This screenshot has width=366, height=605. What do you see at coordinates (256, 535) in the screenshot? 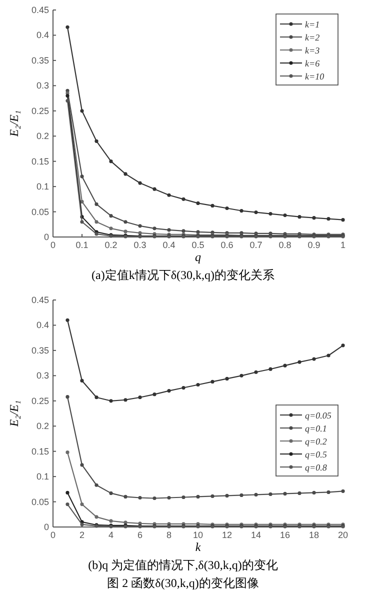
I see `x-tick-label: 14` at bounding box center [256, 535].